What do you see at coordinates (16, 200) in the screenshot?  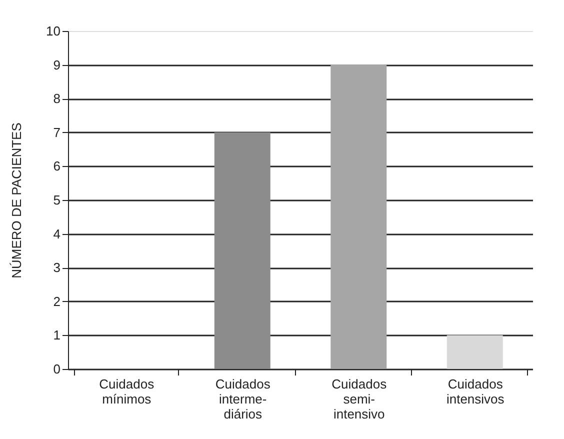 I see `y-axis-title: NÚMERO DE PACIENTES` at bounding box center [16, 200].